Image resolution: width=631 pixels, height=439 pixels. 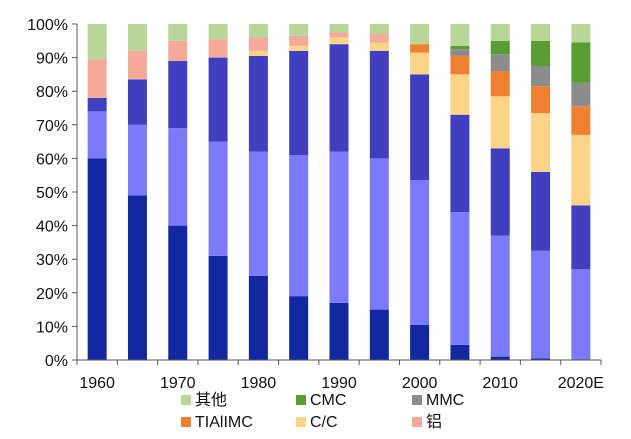 What do you see at coordinates (299, 40) in the screenshot?
I see `bar-segment-1985-s7` at bounding box center [299, 40].